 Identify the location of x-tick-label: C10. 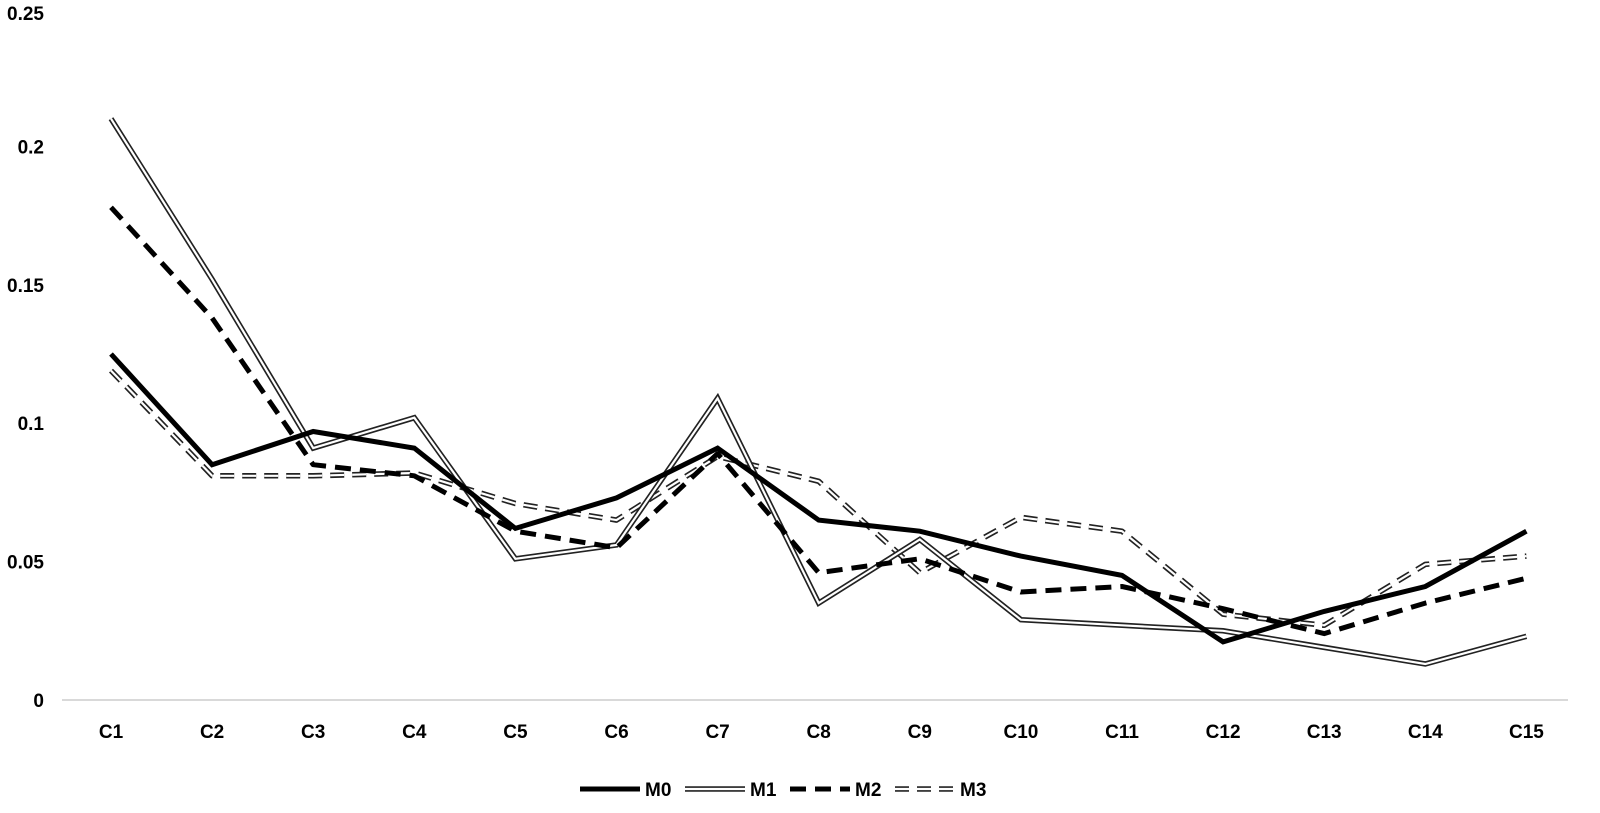
(1020, 732).